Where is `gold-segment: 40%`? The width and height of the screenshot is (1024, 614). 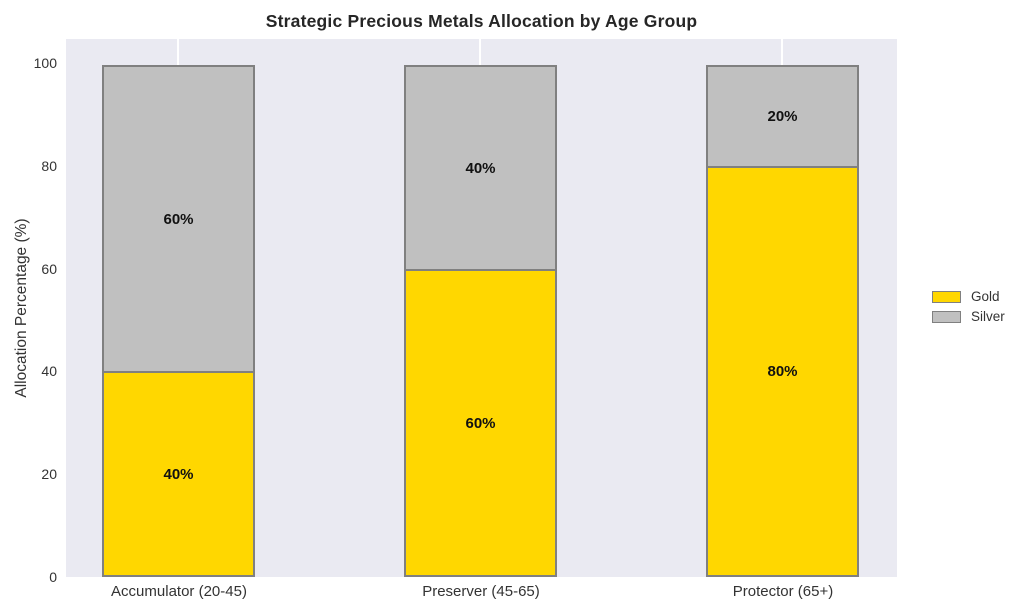
gold-segment: 40% is located at coordinates (178, 474).